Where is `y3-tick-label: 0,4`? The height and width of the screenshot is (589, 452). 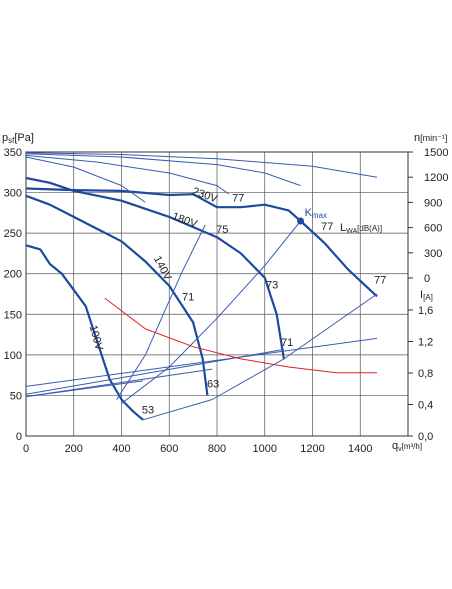 y3-tick-label: 0,4 is located at coordinates (425, 406).